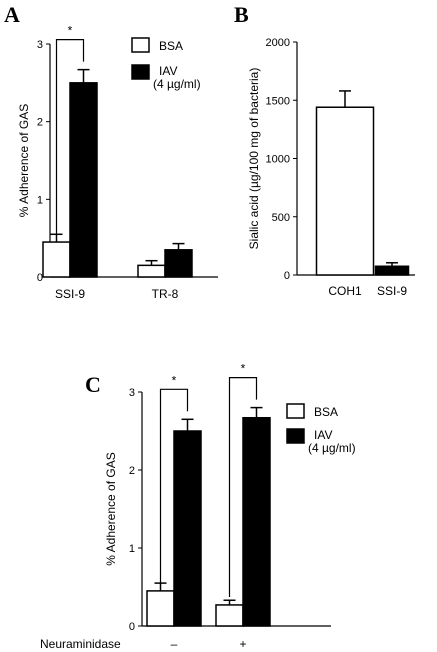 The height and width of the screenshot is (652, 437). Describe the element at coordinates (254, 159) in the screenshot. I see `y-axis-title: Sialic acid (µg/100 mg of bacteria)` at that location.